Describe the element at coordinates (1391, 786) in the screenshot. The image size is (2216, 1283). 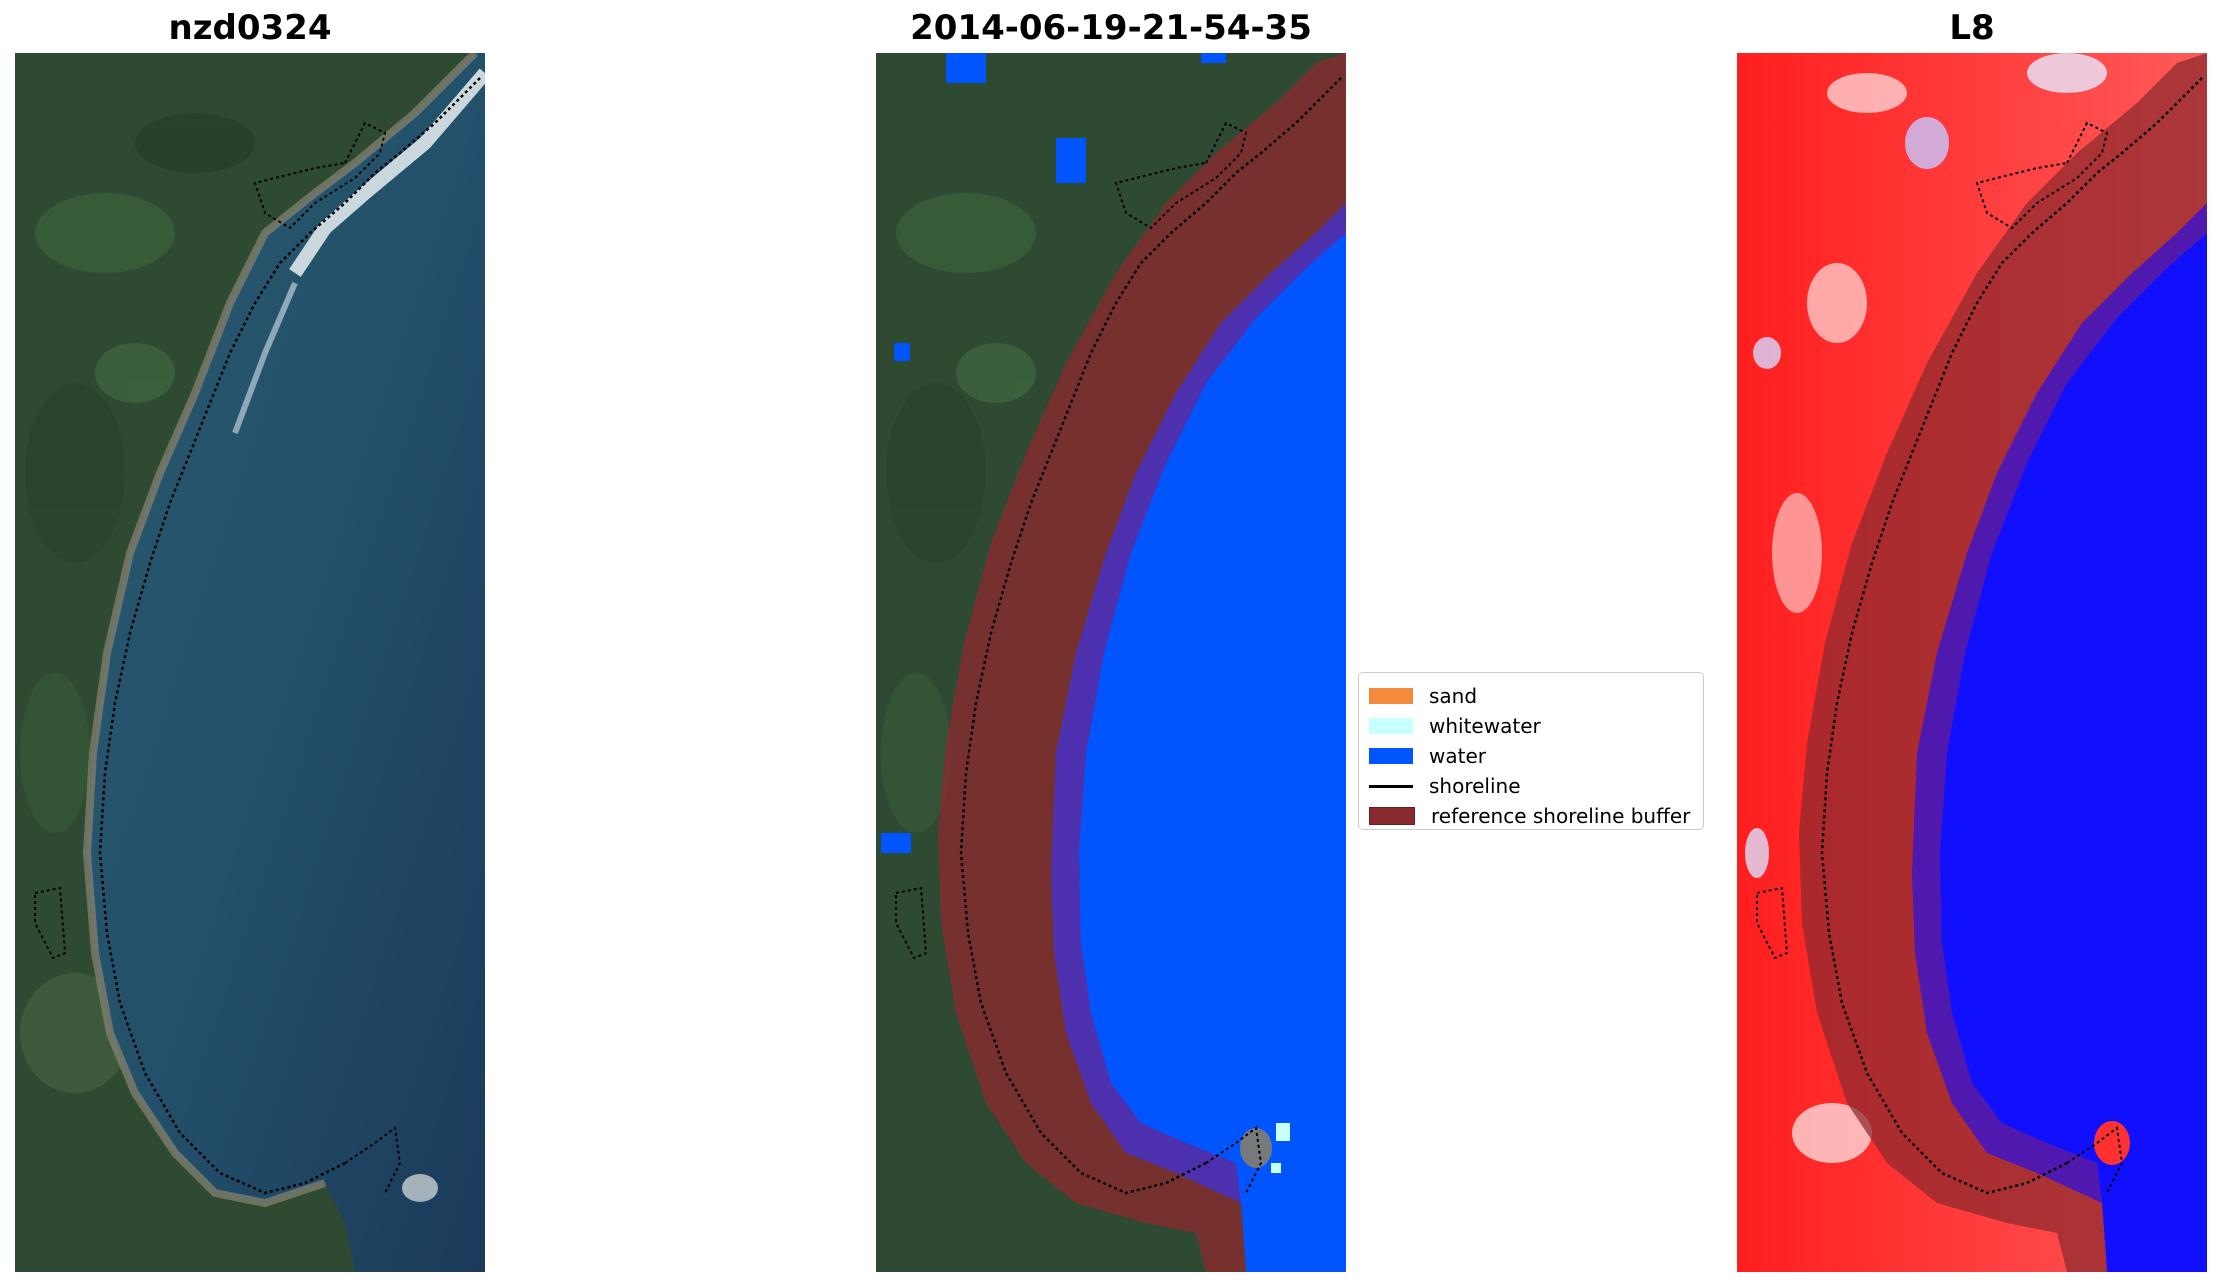
I see `legend-swatch-shoreline` at that location.